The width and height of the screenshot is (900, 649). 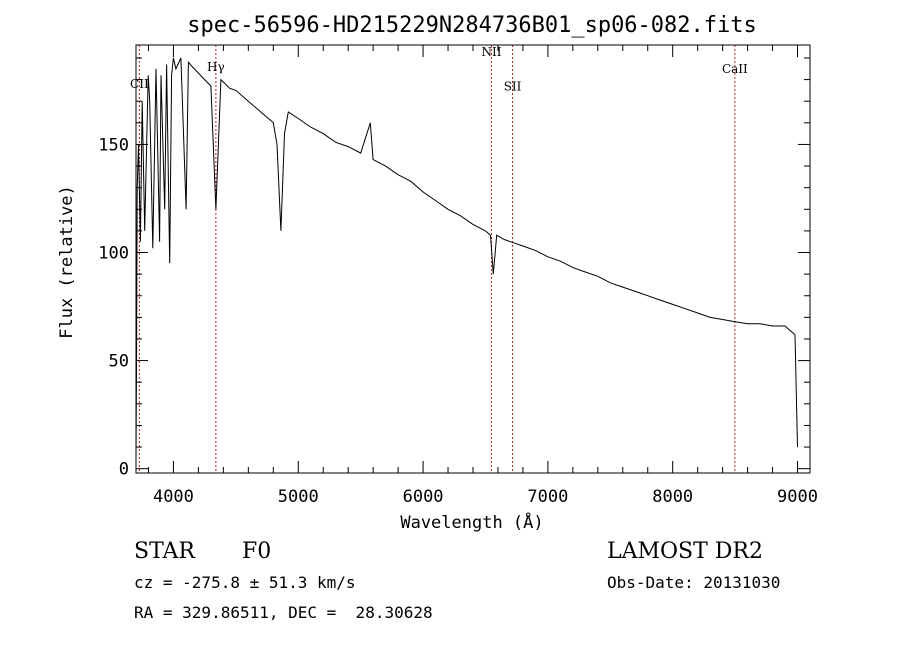 I want to click on x-axis-label: Wavelength (Å), so click(x=471, y=522).